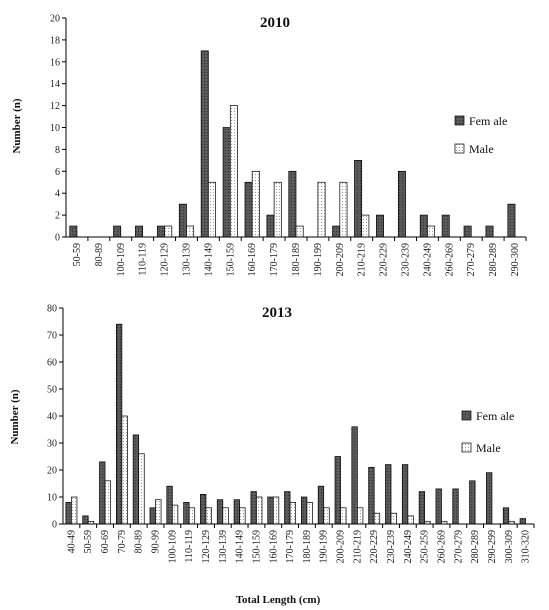 This screenshot has height=610, width=549. I want to click on x-tick-label: 160-169, so click(273, 546).